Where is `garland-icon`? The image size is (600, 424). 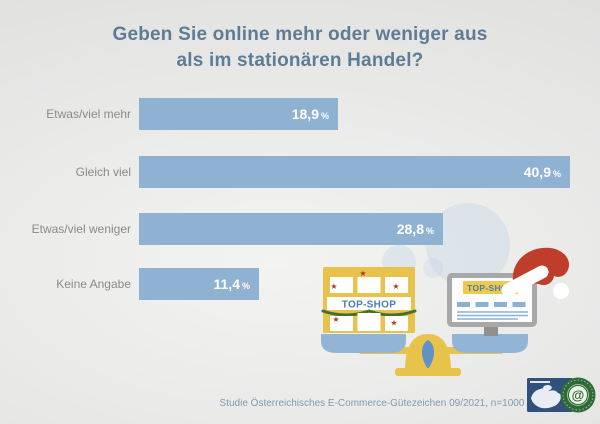 garland-icon is located at coordinates (369, 313).